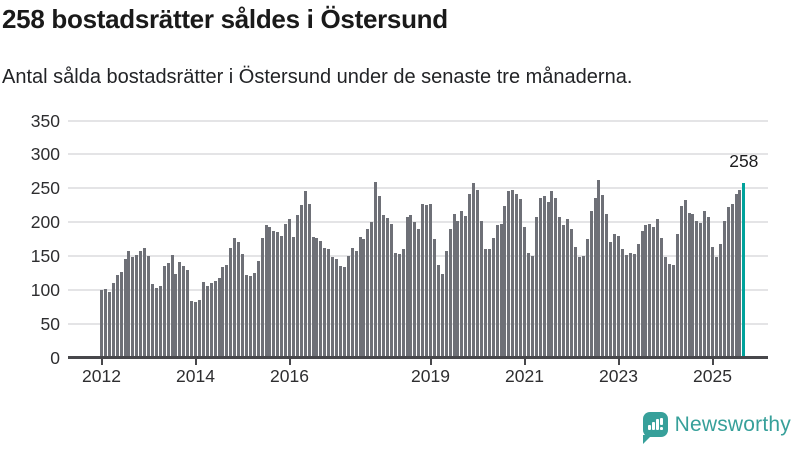 The height and width of the screenshot is (450, 800). What do you see at coordinates (744, 270) in the screenshot?
I see `highlight-bar` at bounding box center [744, 270].